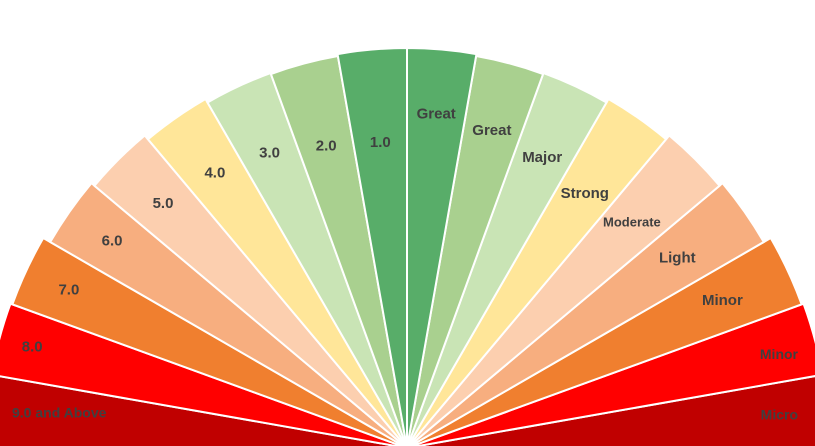  Describe the element at coordinates (722, 300) in the screenshot. I see `right-label-3: Minor` at that location.